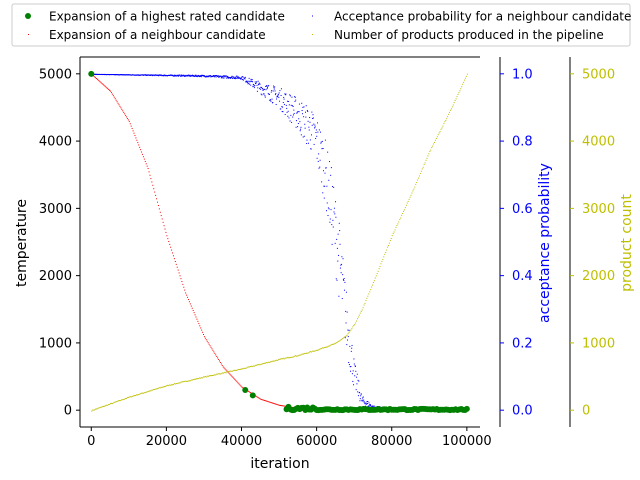  Describe the element at coordinates (167, 17) in the screenshot. I see `legend-label-highest: Expansion of a highest rated candidate` at that location.